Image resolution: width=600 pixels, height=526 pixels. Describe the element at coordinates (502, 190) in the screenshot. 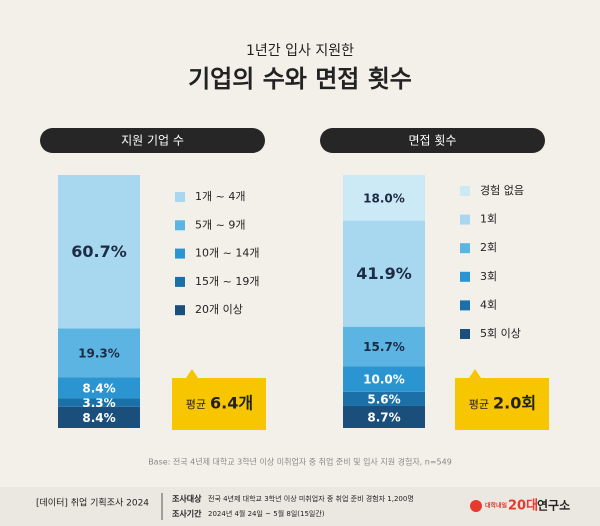

I see `legend-label: 경험 없음` at that location.